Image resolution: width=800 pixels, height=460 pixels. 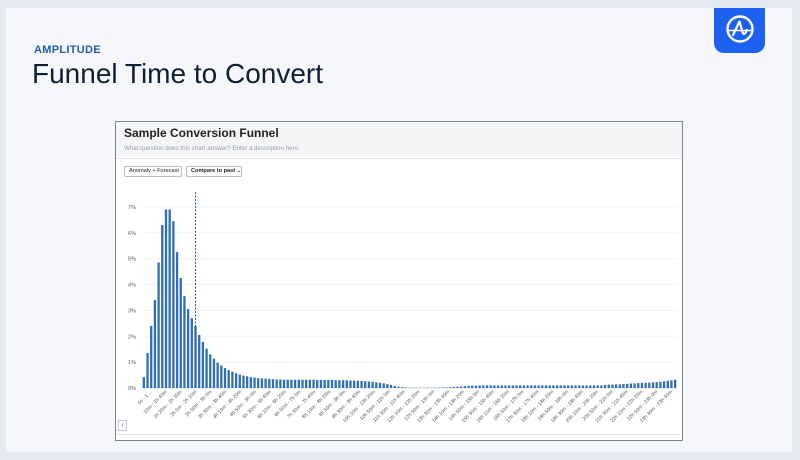 What do you see at coordinates (214, 171) in the screenshot?
I see `compare-to-past-dropdown: Compare to past ⌄` at bounding box center [214, 171].